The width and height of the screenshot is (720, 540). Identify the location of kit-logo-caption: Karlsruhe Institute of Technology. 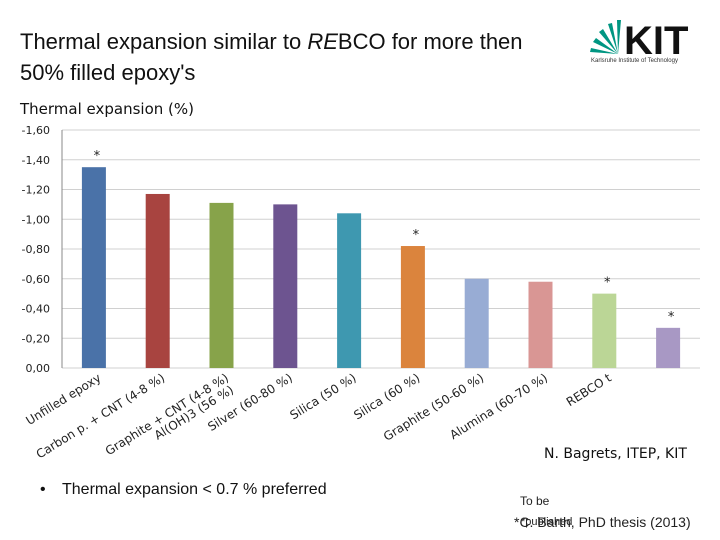
(634, 61).